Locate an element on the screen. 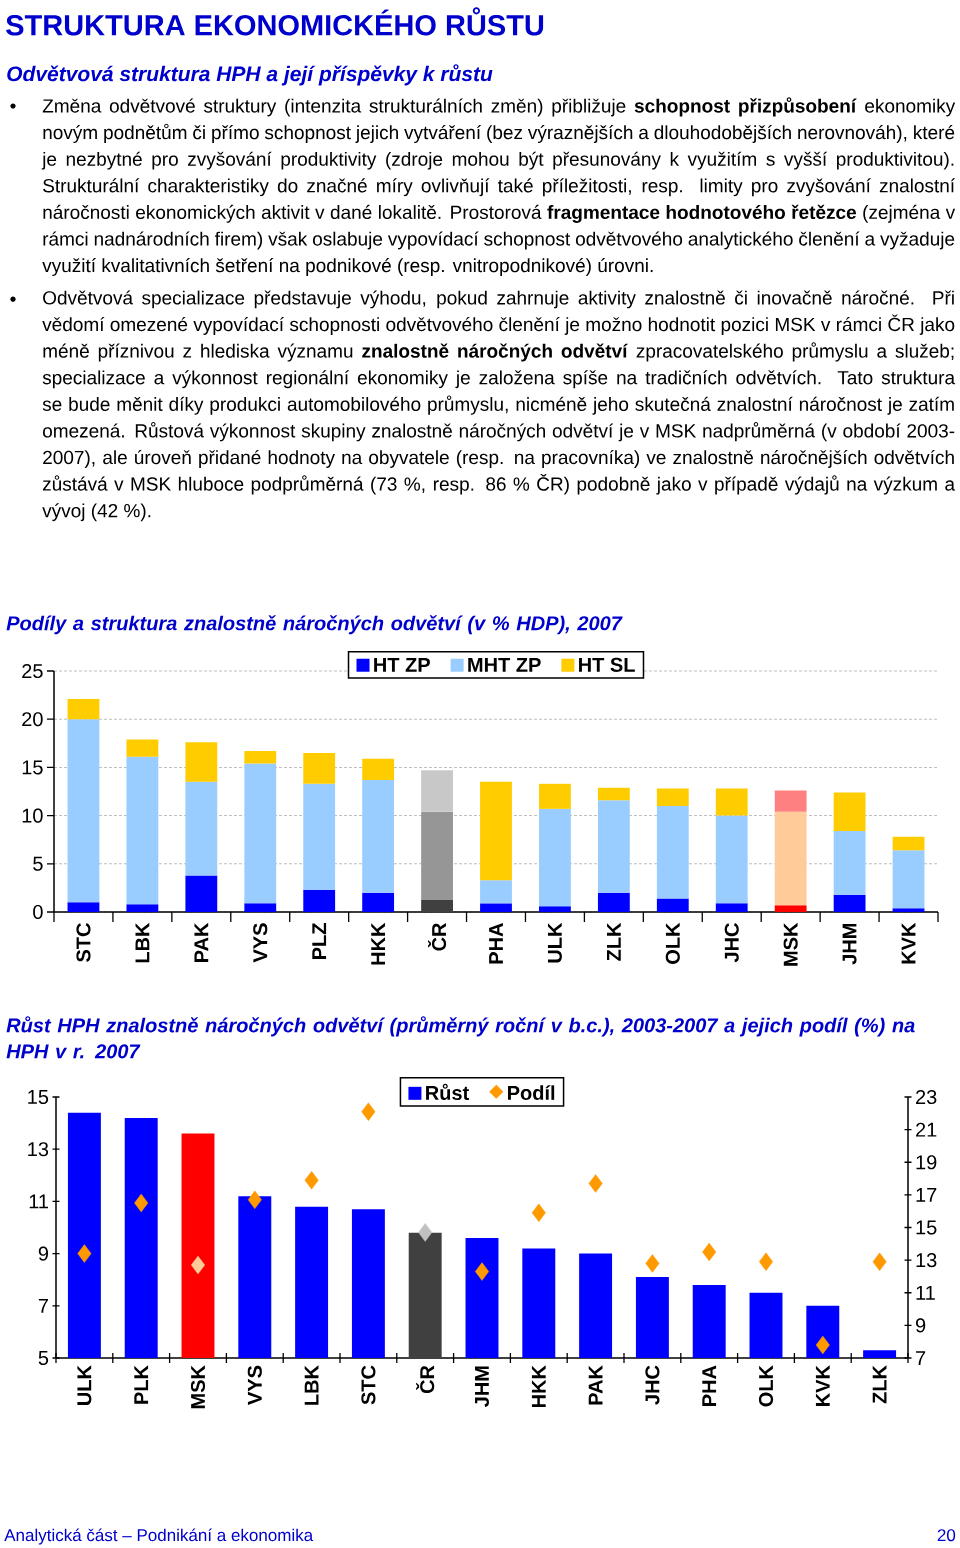 This screenshot has height=1548, width=960. x-tick-label: PHA is located at coordinates (496, 943).